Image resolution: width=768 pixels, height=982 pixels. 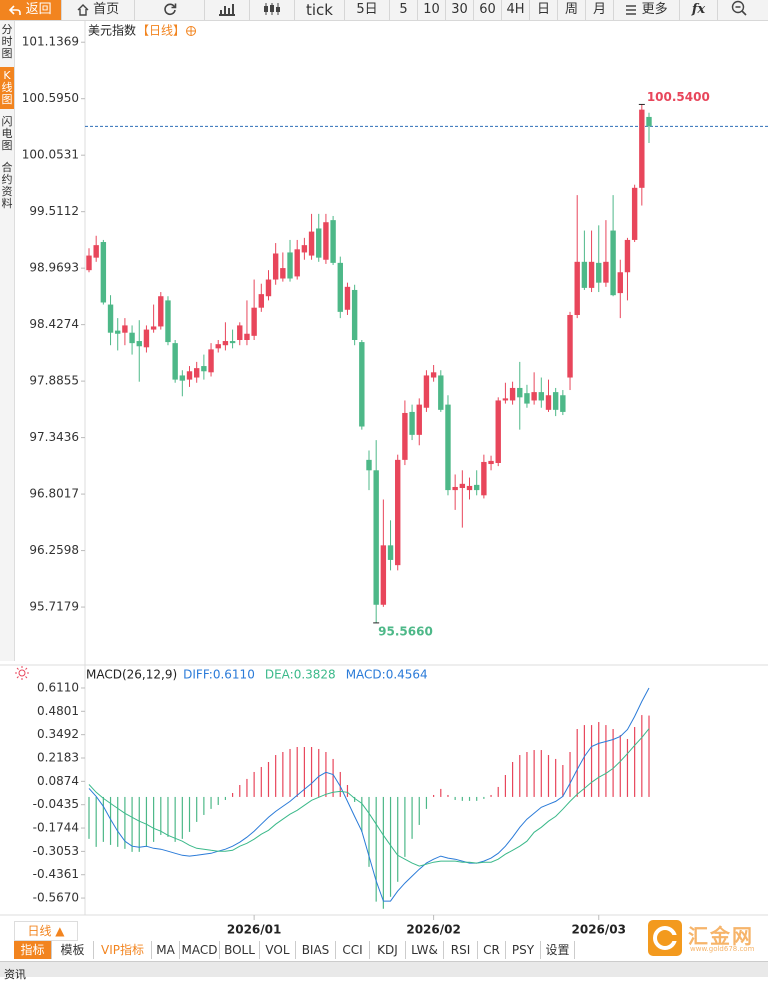 I want to click on refresh-icon, so click(x=169, y=9).